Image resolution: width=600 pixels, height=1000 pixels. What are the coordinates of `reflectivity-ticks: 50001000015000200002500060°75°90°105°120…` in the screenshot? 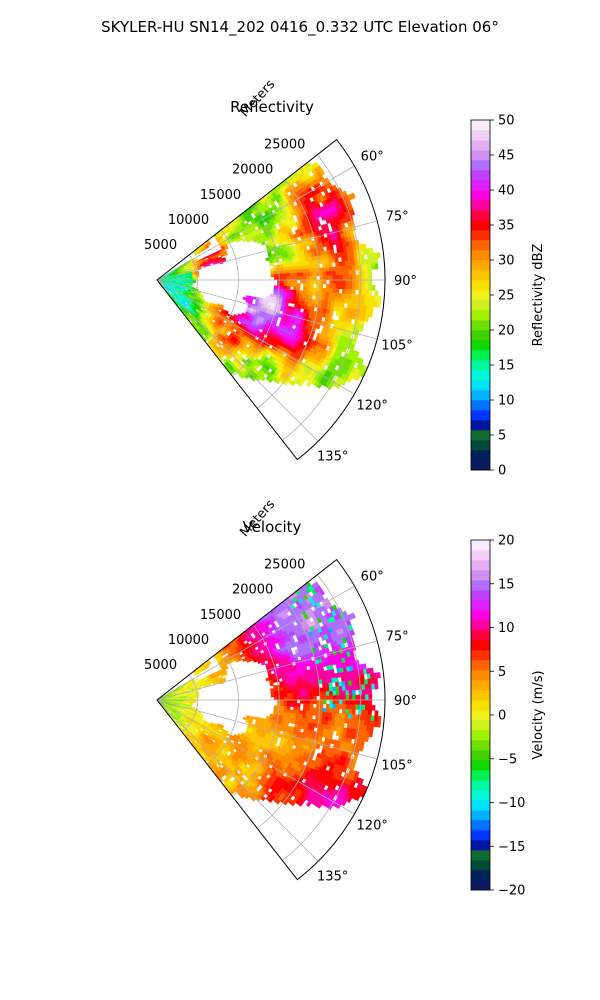 It's located at (280, 301).